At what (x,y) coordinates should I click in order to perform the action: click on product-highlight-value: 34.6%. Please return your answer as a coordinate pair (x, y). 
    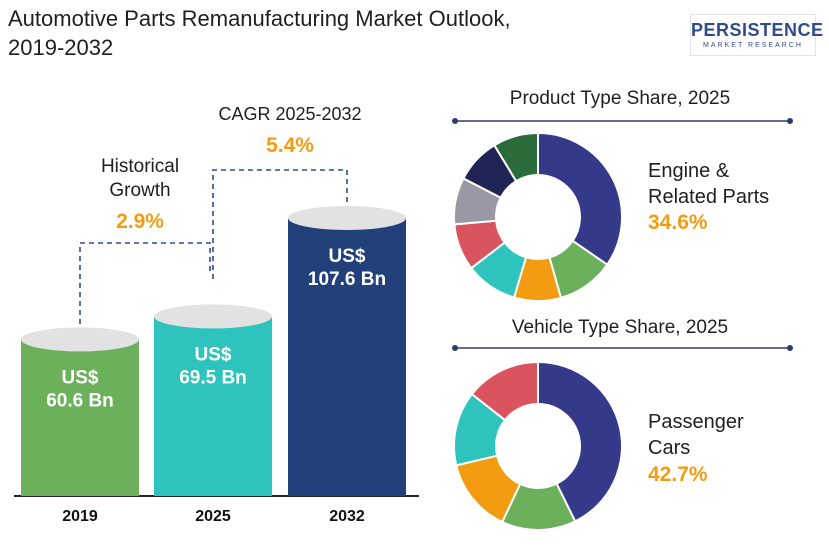
    Looking at the image, I should click on (678, 222).